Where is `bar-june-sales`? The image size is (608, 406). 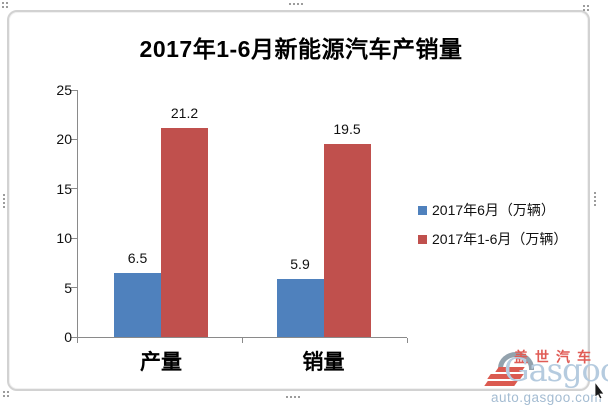 bar-june-sales is located at coordinates (300, 307).